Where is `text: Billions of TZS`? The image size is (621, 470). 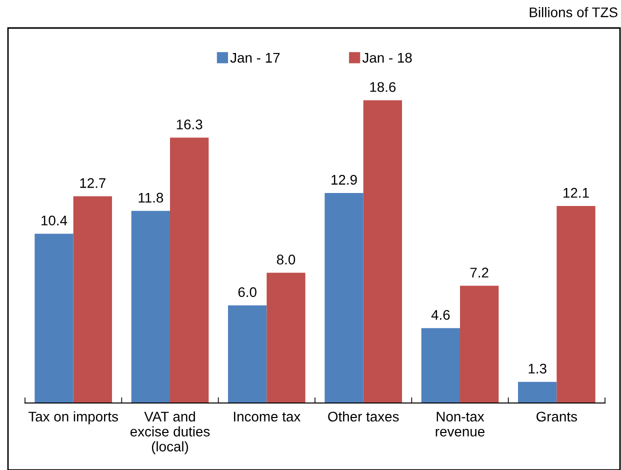 text: Billions of TZS is located at coordinates (574, 12).